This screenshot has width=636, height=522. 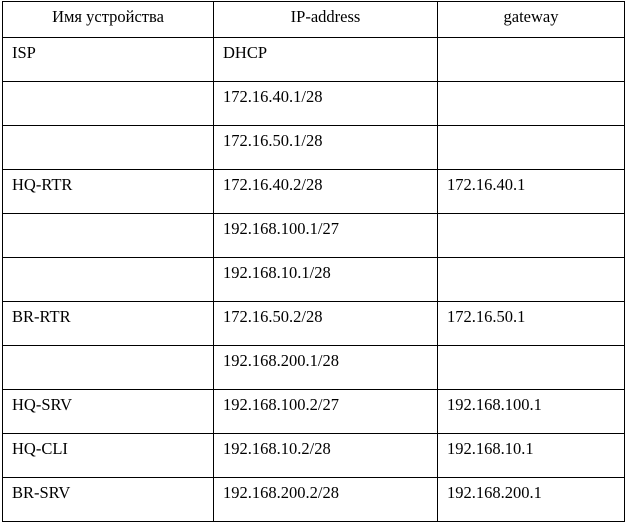 I want to click on table-row: 172.16.40.1/28, so click(x=313, y=103).